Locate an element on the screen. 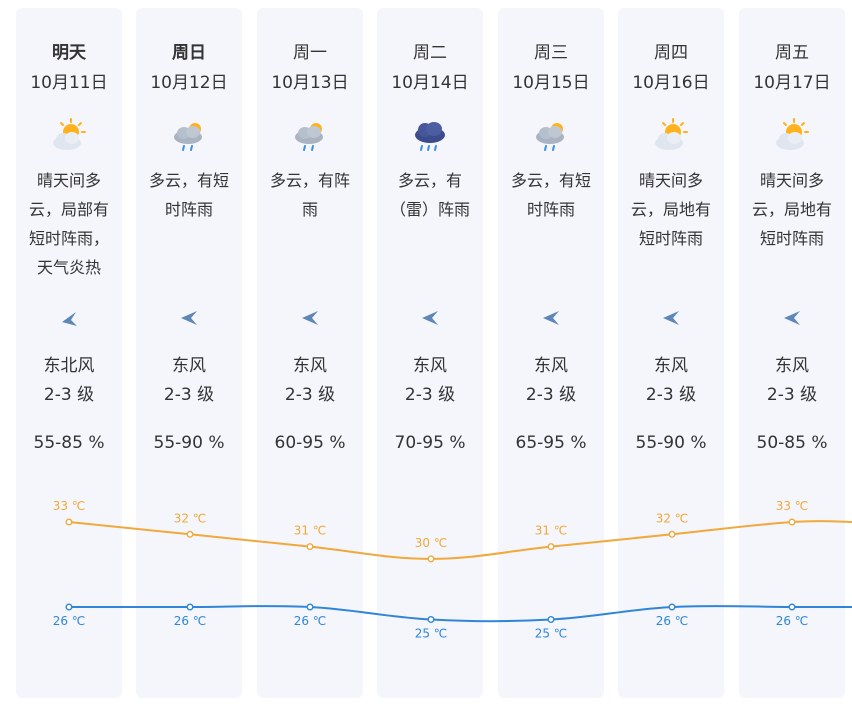  day-of-week: 周五 is located at coordinates (792, 53).